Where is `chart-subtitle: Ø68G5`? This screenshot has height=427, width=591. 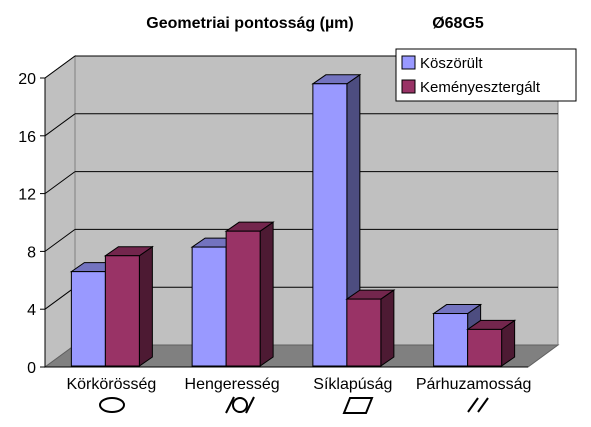 chart-subtitle: Ø68G5 is located at coordinates (458, 23).